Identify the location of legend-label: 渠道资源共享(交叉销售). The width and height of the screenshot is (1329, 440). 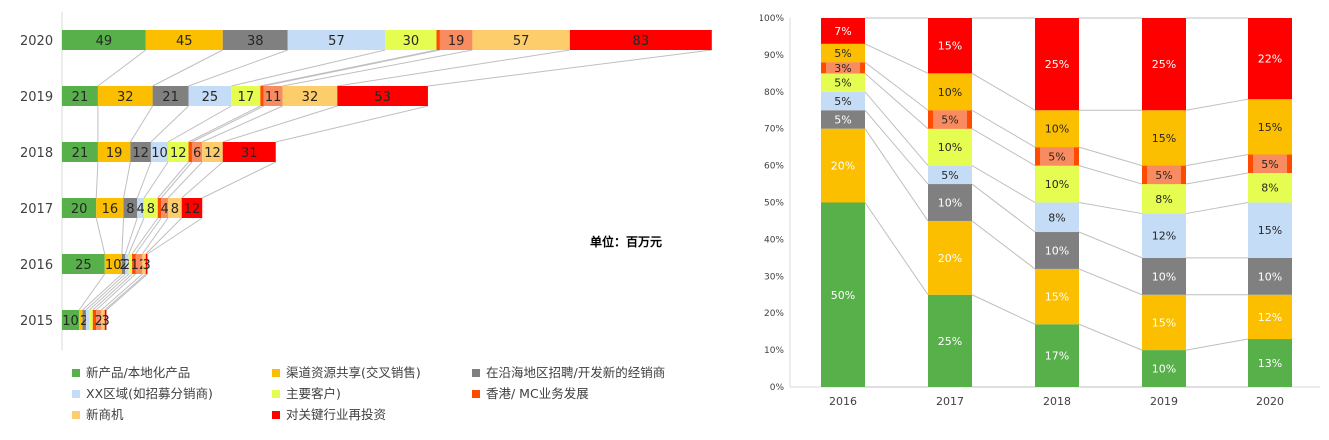
(353, 372).